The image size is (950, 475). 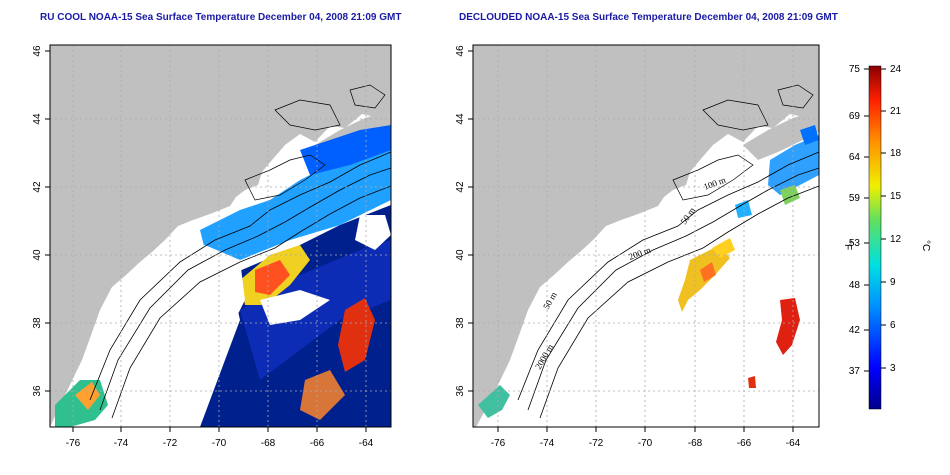 What do you see at coordinates (896, 239) in the screenshot?
I see `colorbar-c-tick-label: 12` at bounding box center [896, 239].